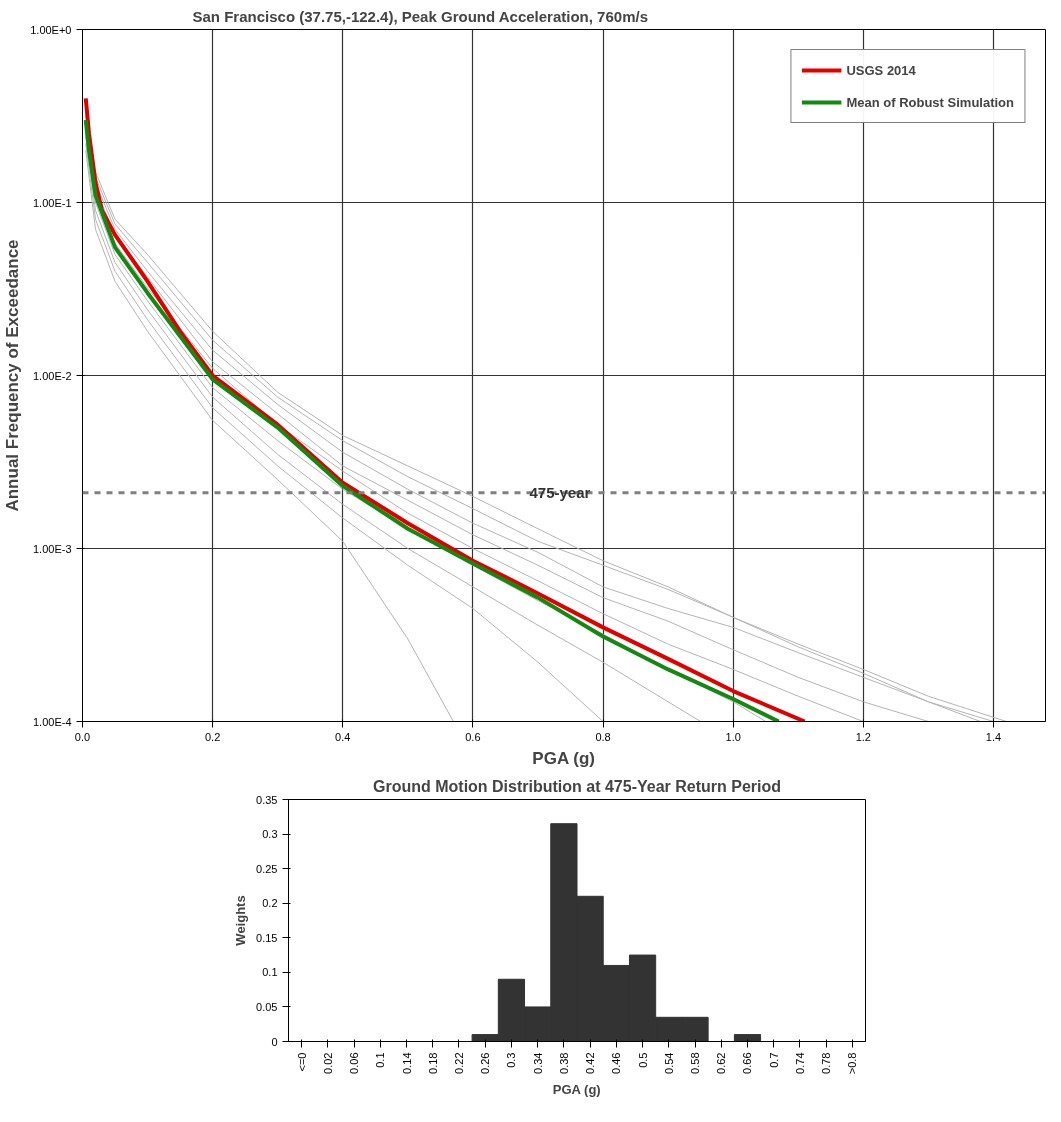 The width and height of the screenshot is (1061, 1122). Describe the element at coordinates (511, 1060) in the screenshot. I see `x-tick-label: 0.3` at that location.